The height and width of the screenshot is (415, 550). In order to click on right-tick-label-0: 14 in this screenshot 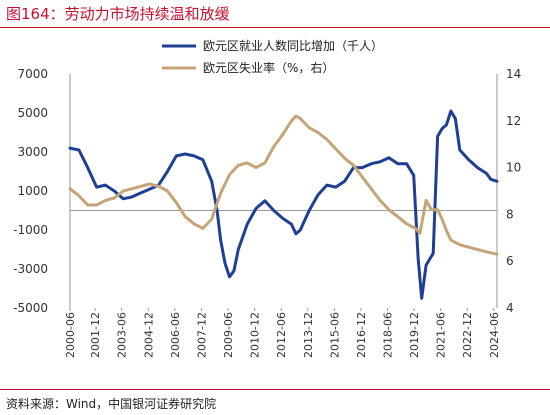, I will do `click(513, 74)`.